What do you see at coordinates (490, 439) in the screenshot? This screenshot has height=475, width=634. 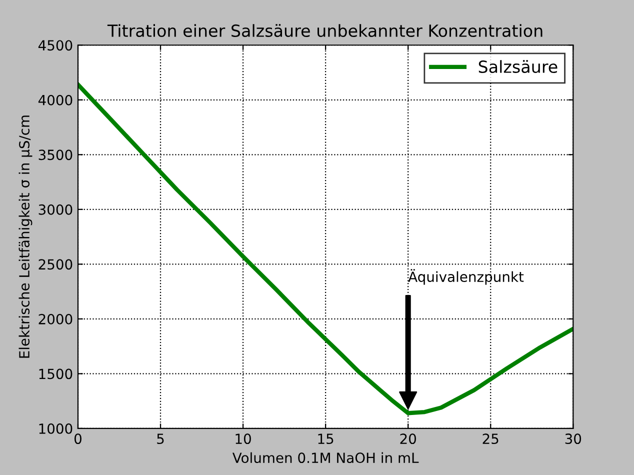 I see `x-tick-label: 25` at bounding box center [490, 439].